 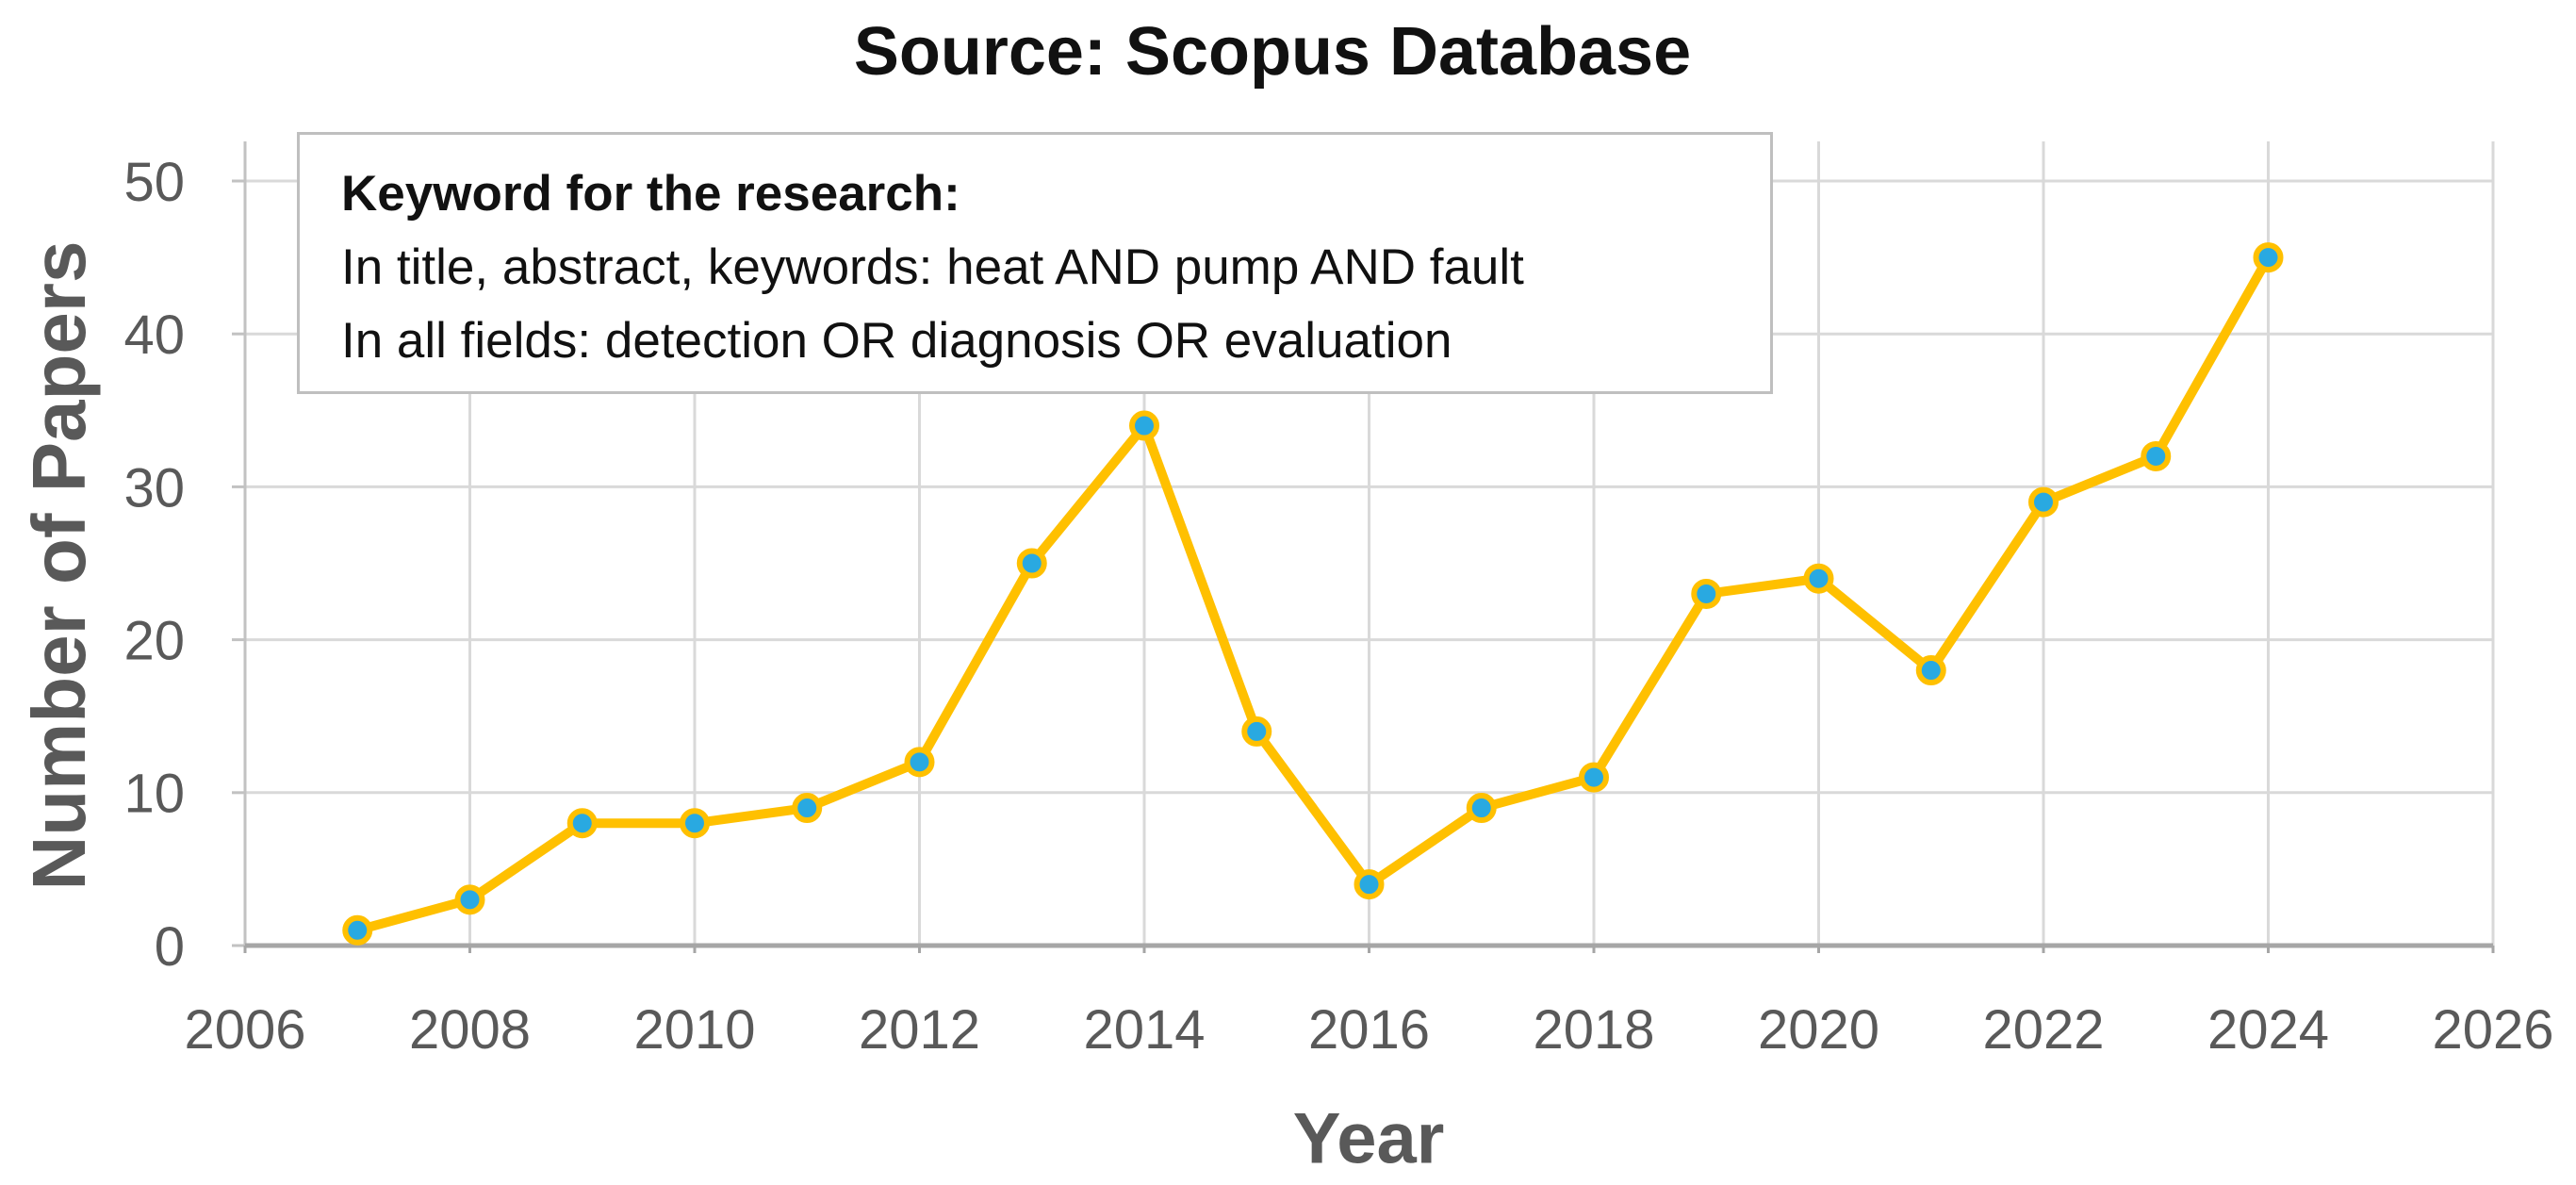 I want to click on y-tick-label: 30, so click(x=154, y=487).